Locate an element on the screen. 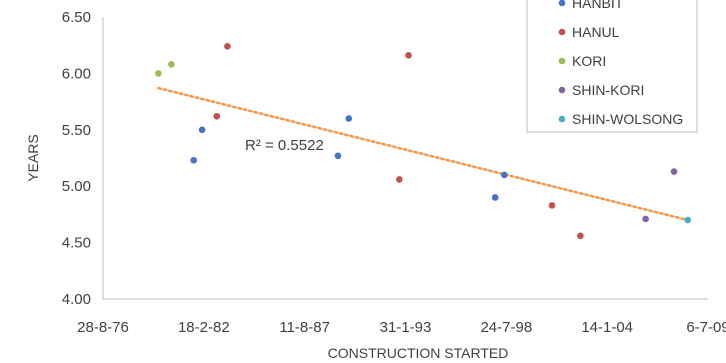 The image size is (726, 363). x-tick-label: 28-8-76 is located at coordinates (103, 327).